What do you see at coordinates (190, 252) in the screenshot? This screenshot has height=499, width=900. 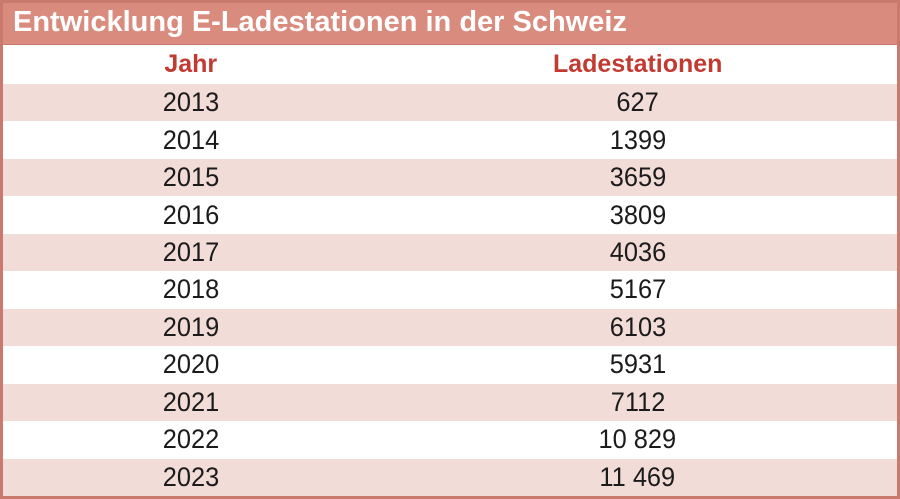 I see `year-cell: 2017` at bounding box center [190, 252].